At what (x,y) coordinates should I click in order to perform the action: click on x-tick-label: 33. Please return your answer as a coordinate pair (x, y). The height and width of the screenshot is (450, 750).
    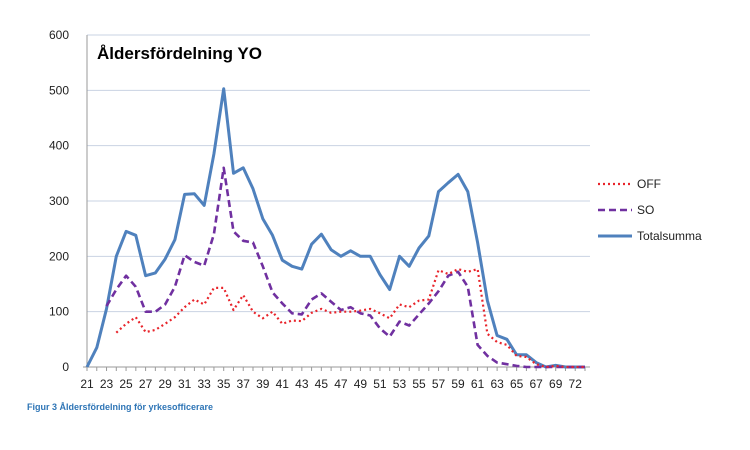
    Looking at the image, I should click on (204, 384).